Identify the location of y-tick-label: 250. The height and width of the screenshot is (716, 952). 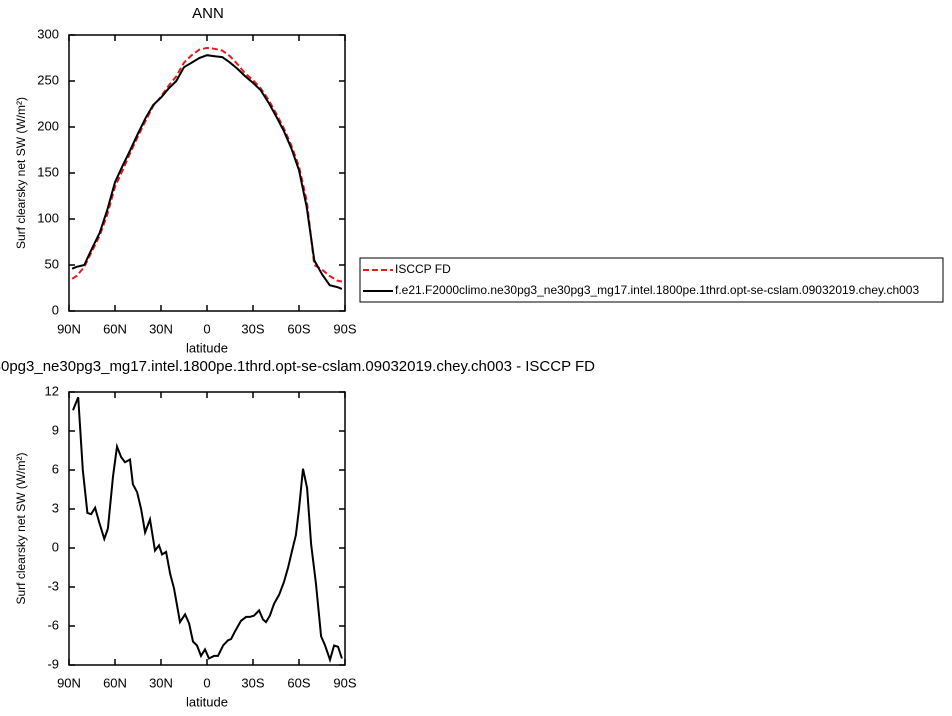
(48, 79).